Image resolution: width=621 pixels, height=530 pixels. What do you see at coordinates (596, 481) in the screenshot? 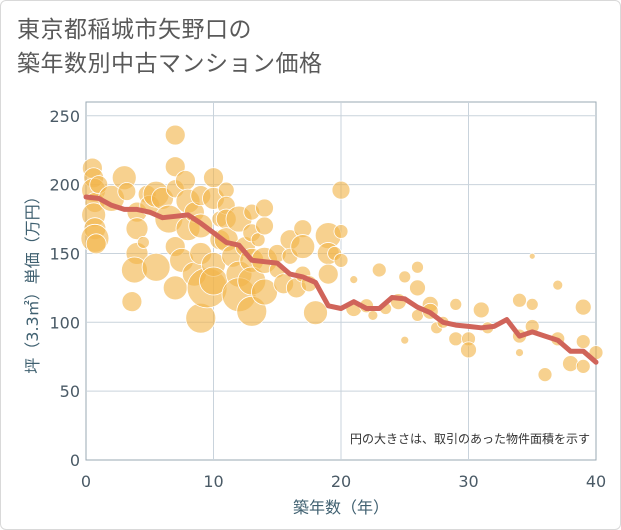
I see `x-tick-label: 40` at bounding box center [596, 481].